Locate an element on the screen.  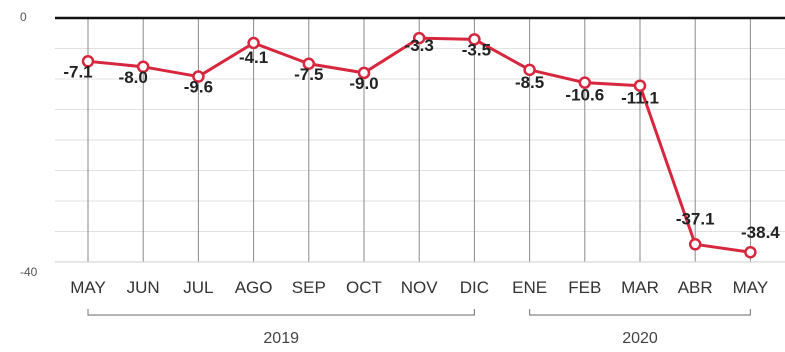
x-tick-label: SEP is located at coordinates (309, 287).